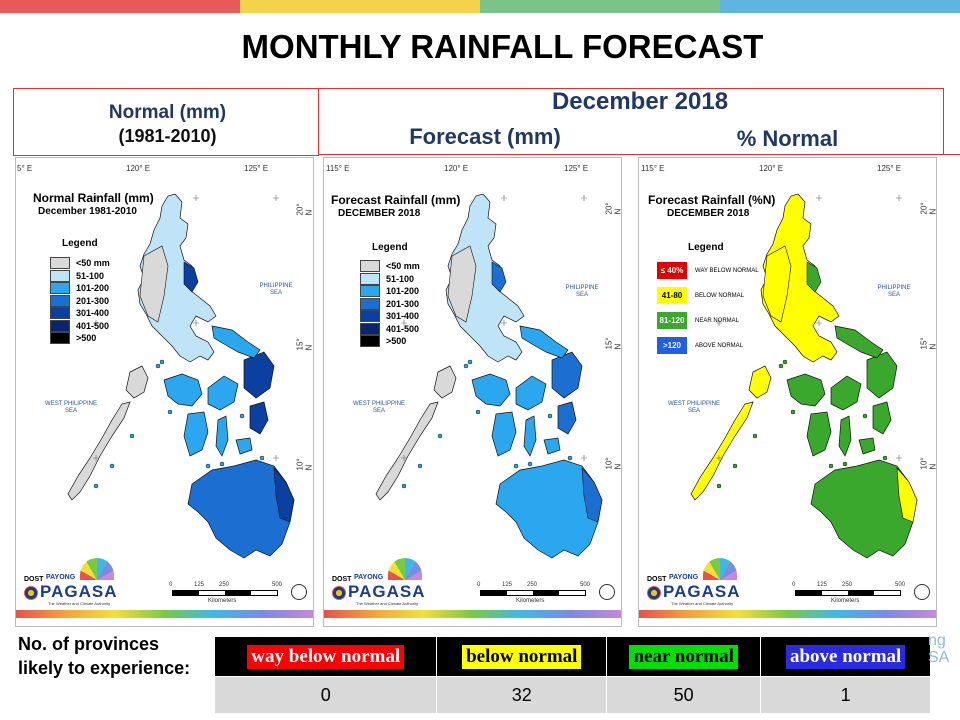 The width and height of the screenshot is (960, 720). What do you see at coordinates (787, 138) in the screenshot?
I see `header-pct-normal: % Normal` at bounding box center [787, 138].